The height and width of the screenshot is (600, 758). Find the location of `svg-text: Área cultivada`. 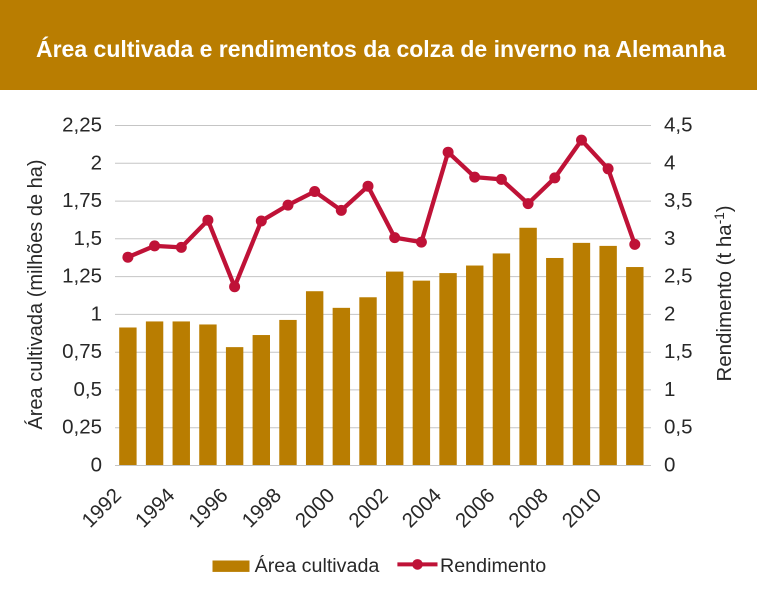

svg-text: Área cultivada is located at coordinates (317, 565).